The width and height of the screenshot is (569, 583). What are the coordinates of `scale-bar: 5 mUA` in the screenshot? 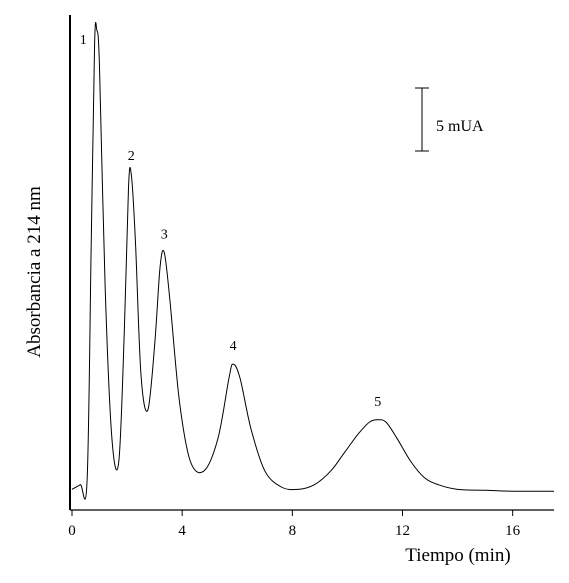 It's located at (449, 119).